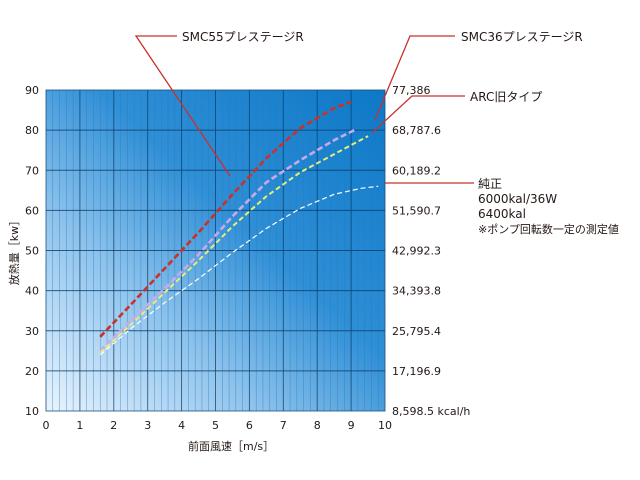  What do you see at coordinates (182, 106) in the screenshot?
I see `leader-smc55` at bounding box center [182, 106].